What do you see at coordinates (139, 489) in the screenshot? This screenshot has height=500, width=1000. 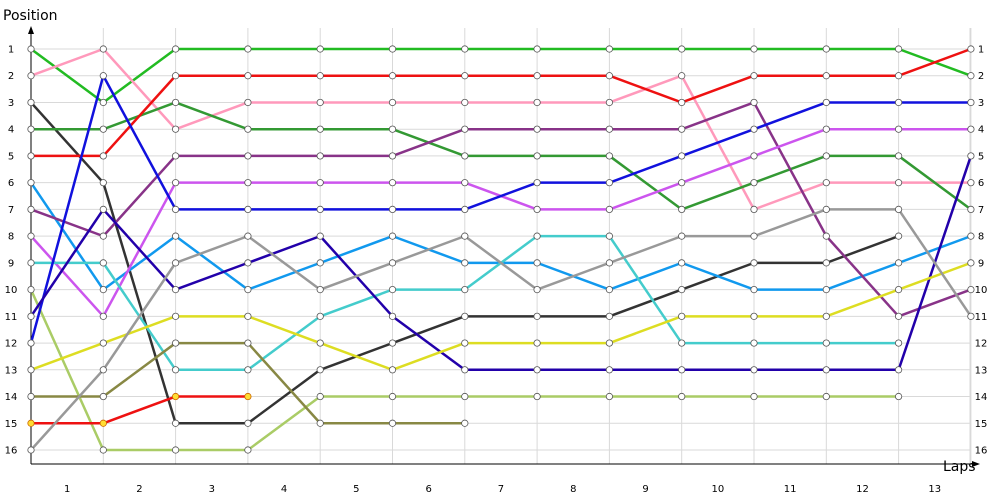 I see `x-tick-label: 2` at bounding box center [139, 489].